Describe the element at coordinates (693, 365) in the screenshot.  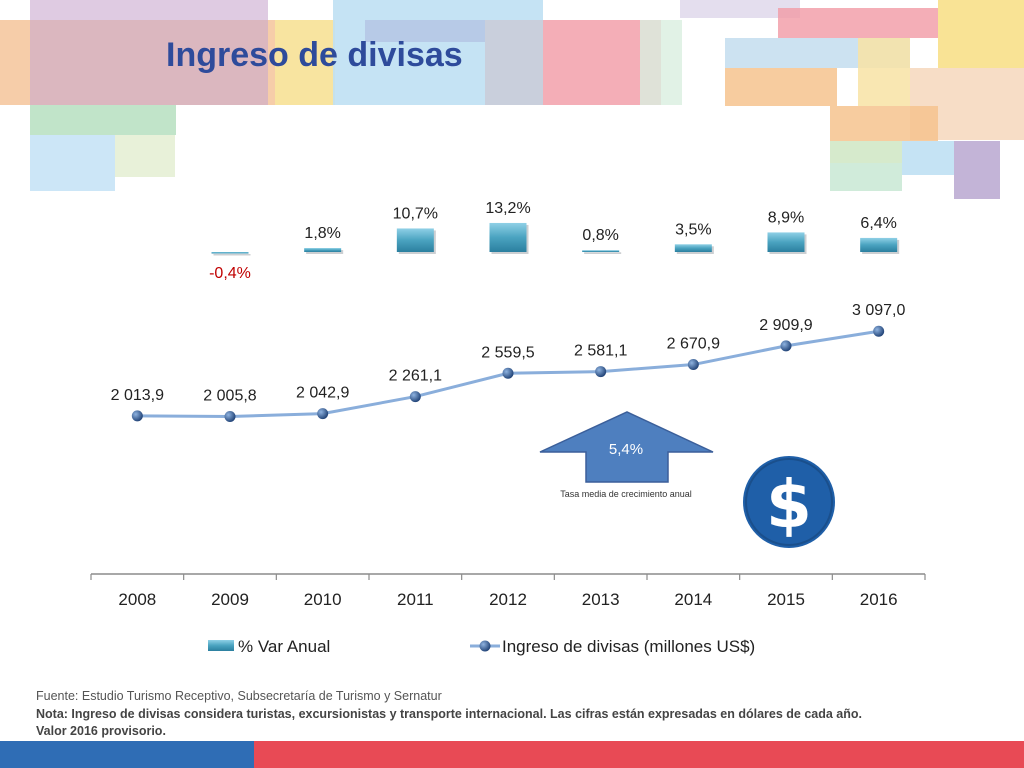
I see `line-point-2014` at that location.